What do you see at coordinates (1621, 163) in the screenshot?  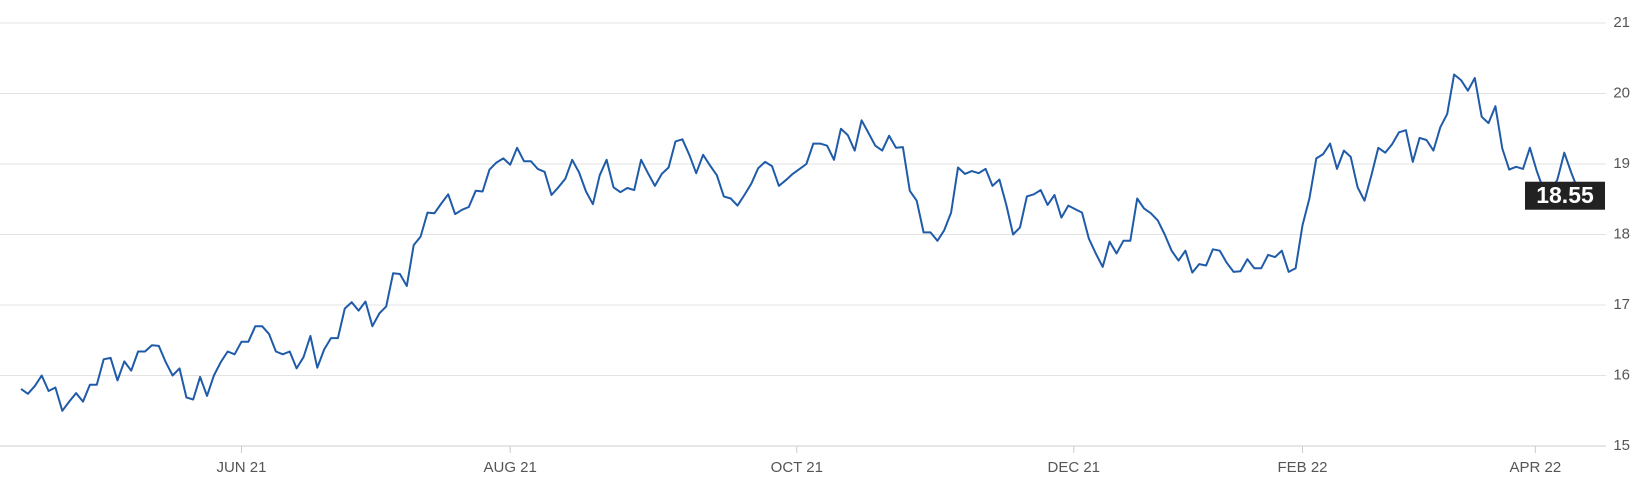 I see `y-tick-label: 19` at bounding box center [1621, 163].